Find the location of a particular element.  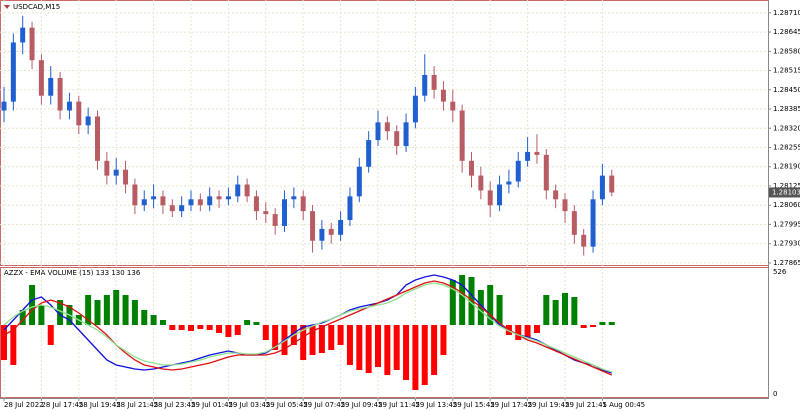

last-price-label: 1.28103 is located at coordinates (786, 192).